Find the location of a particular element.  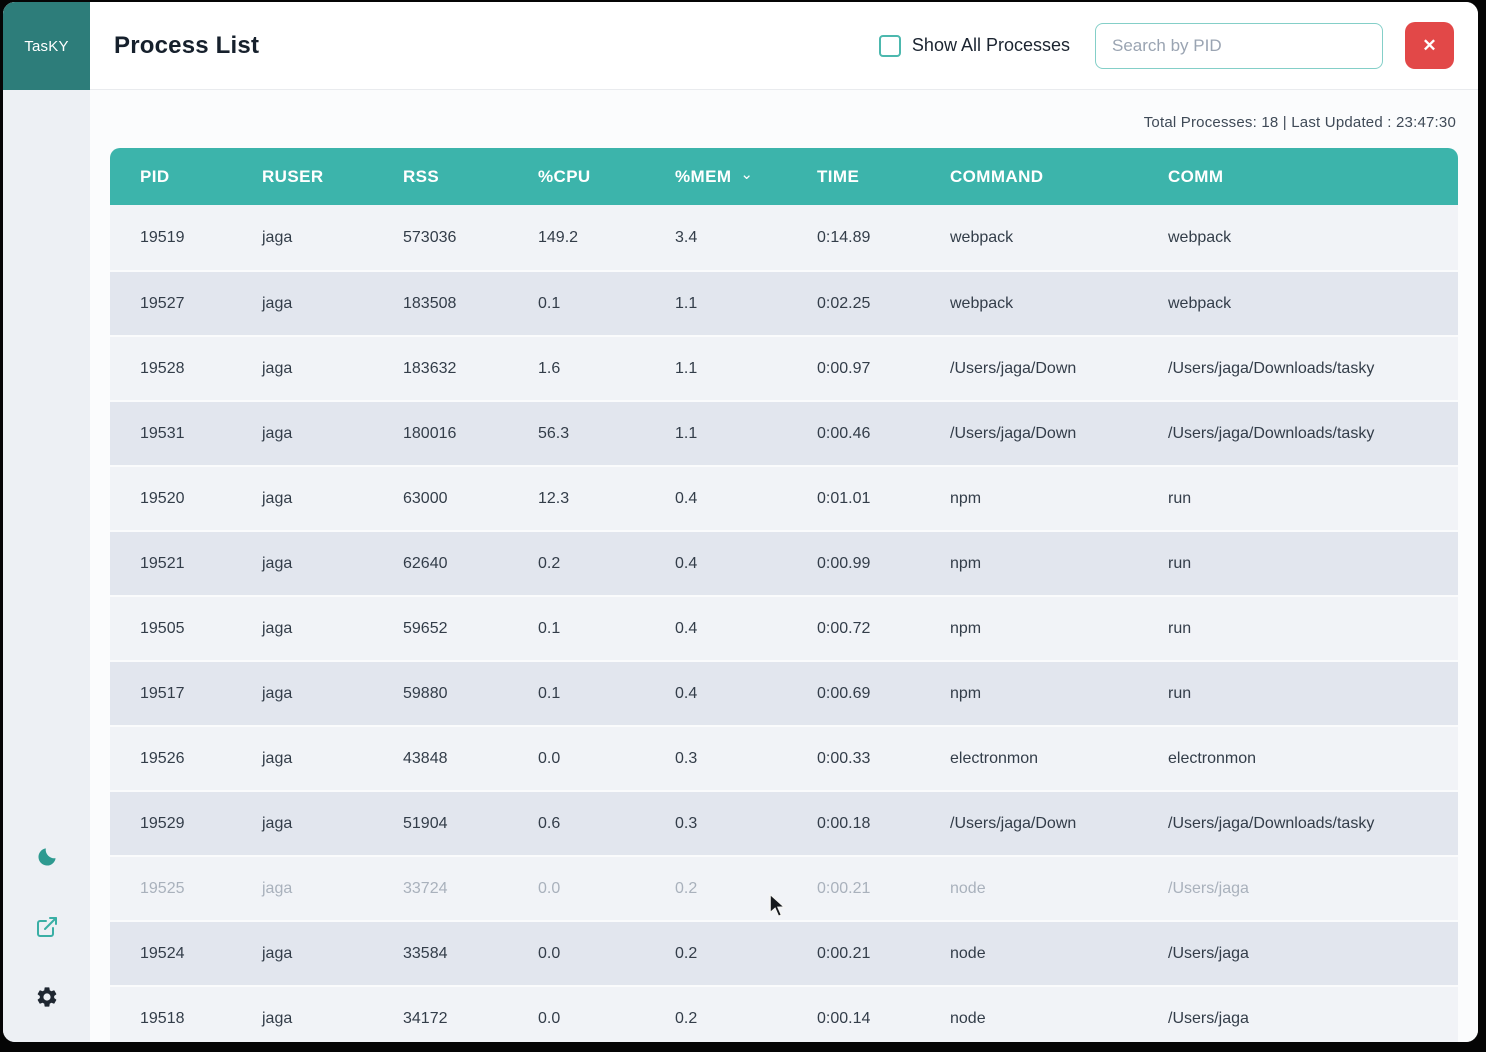

sidebar-icon-group is located at coordinates (47, 944).